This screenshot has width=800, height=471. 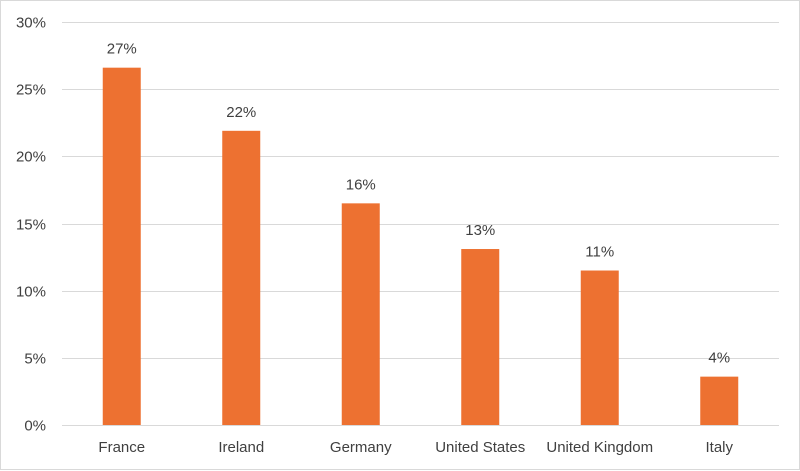 I want to click on data-label: 22%, so click(x=241, y=112).